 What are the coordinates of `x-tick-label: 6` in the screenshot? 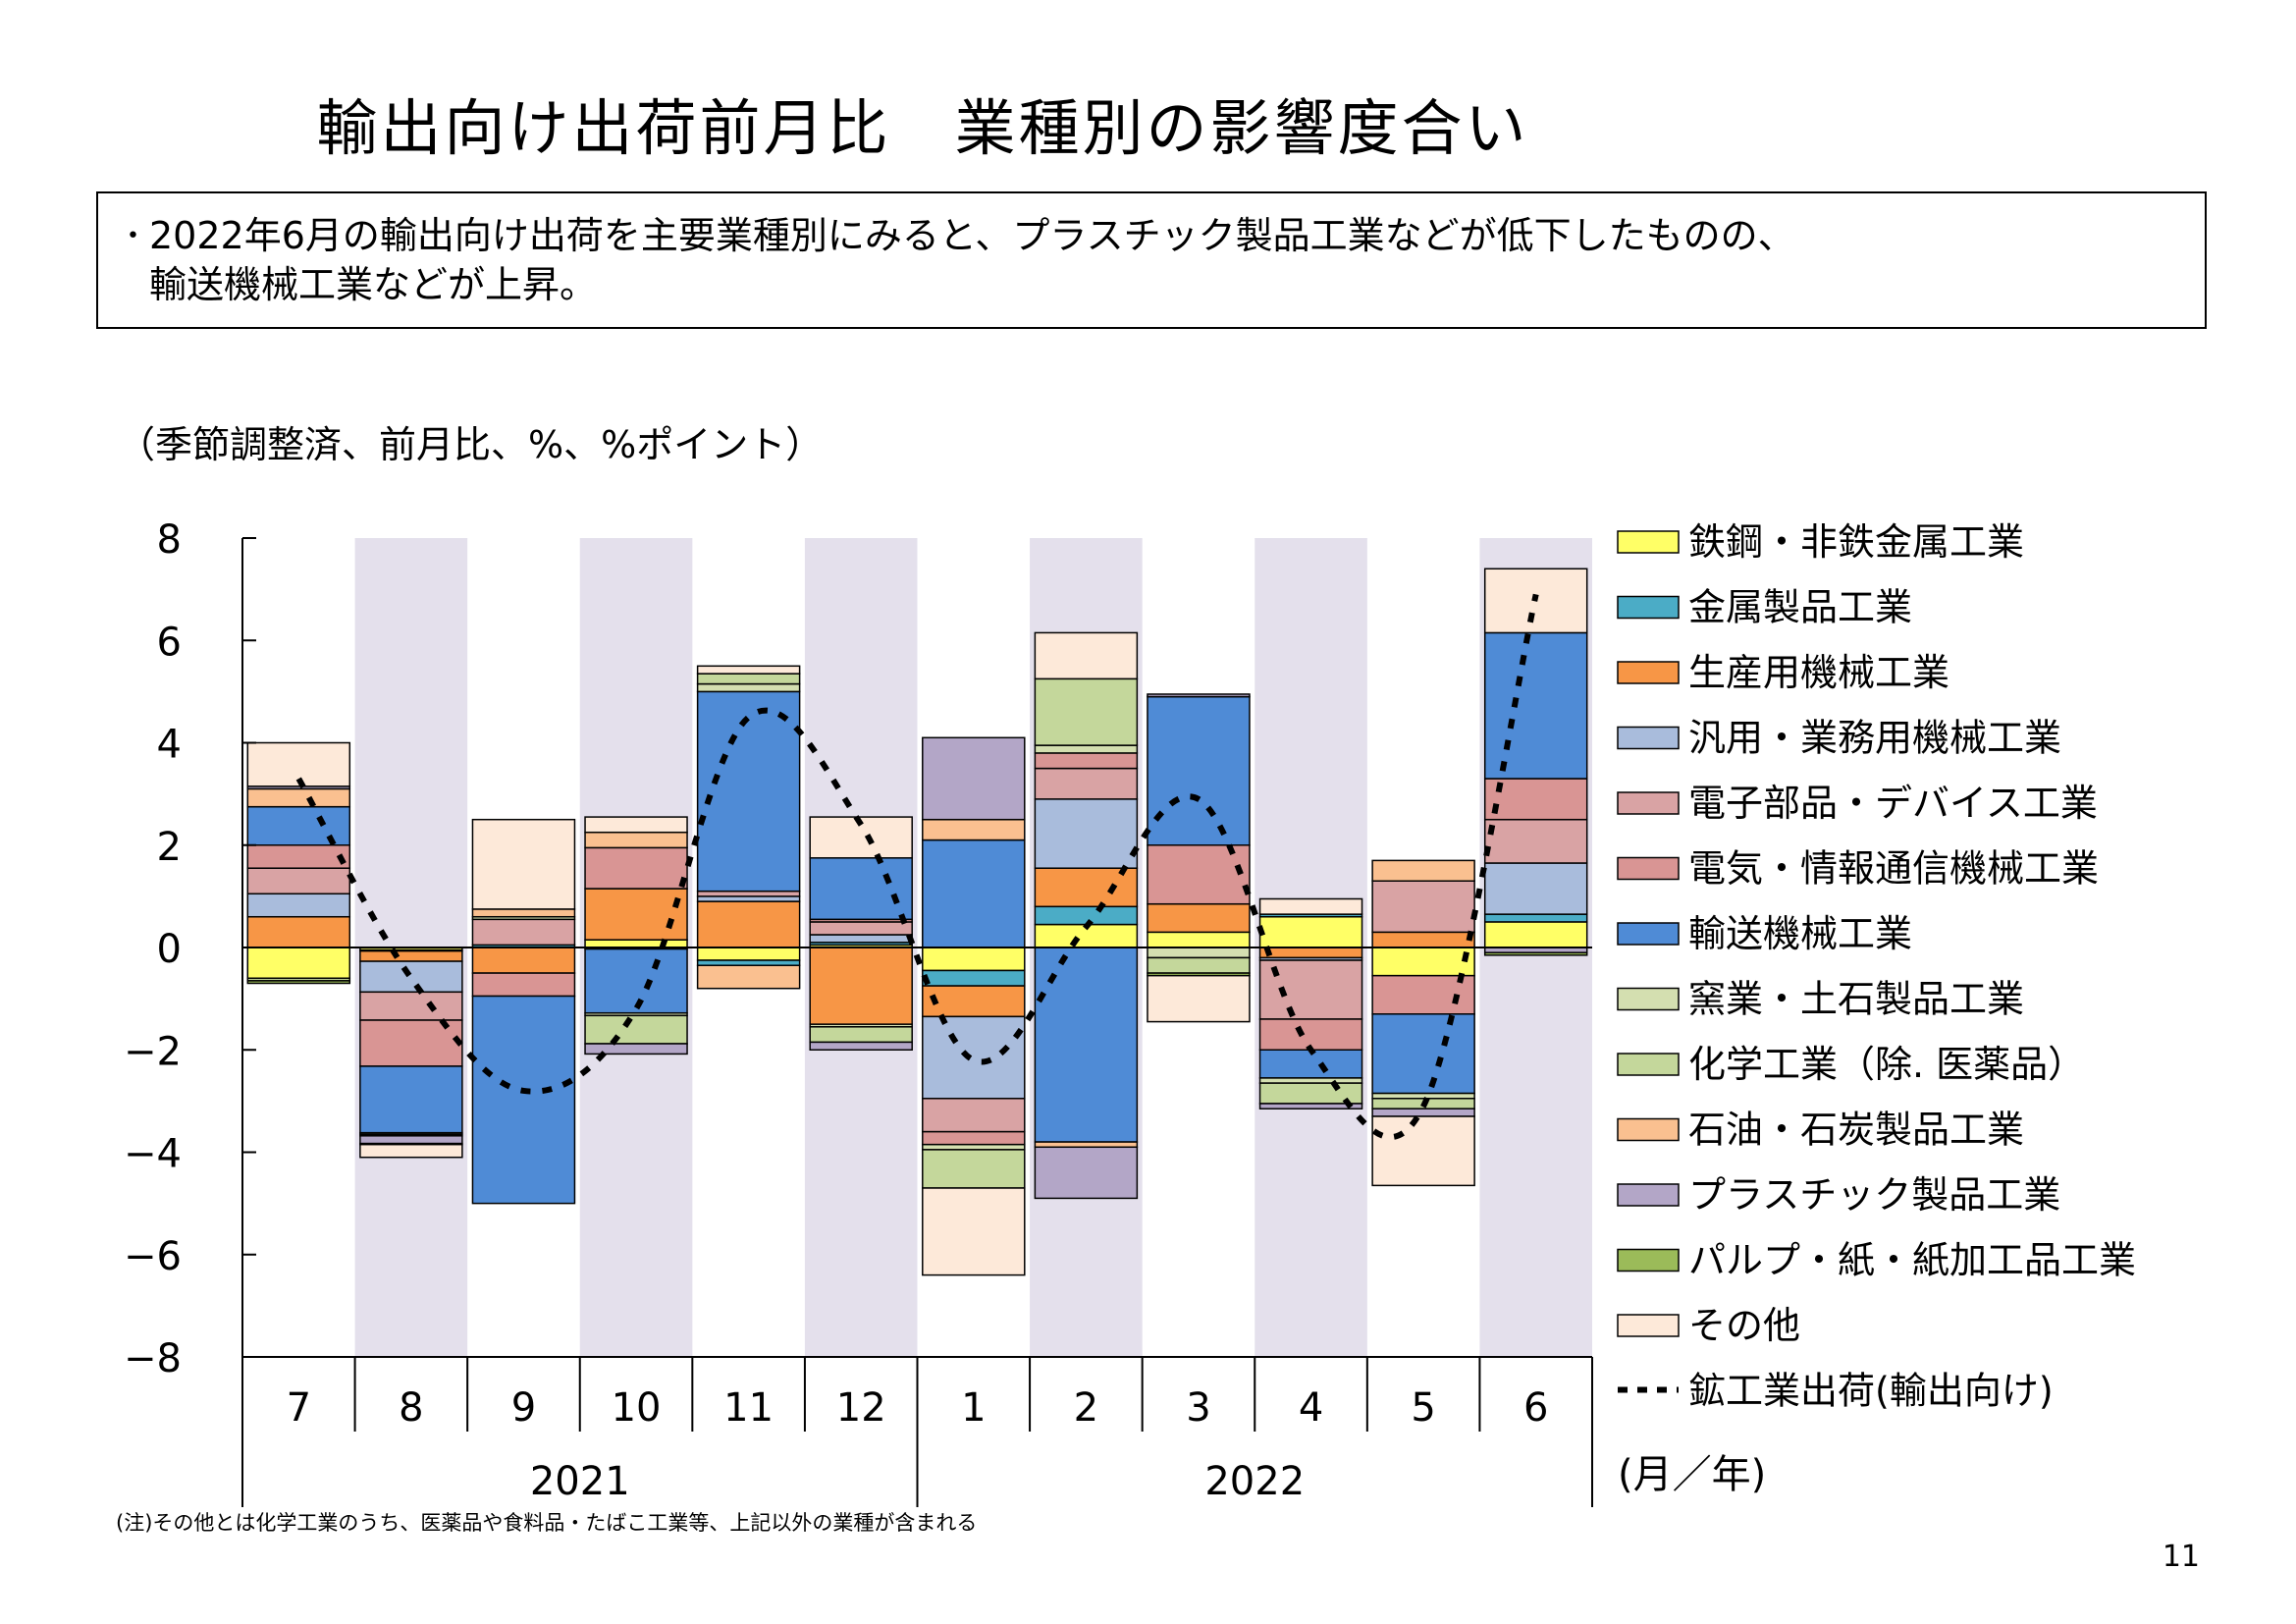 It's located at (1535, 1408).